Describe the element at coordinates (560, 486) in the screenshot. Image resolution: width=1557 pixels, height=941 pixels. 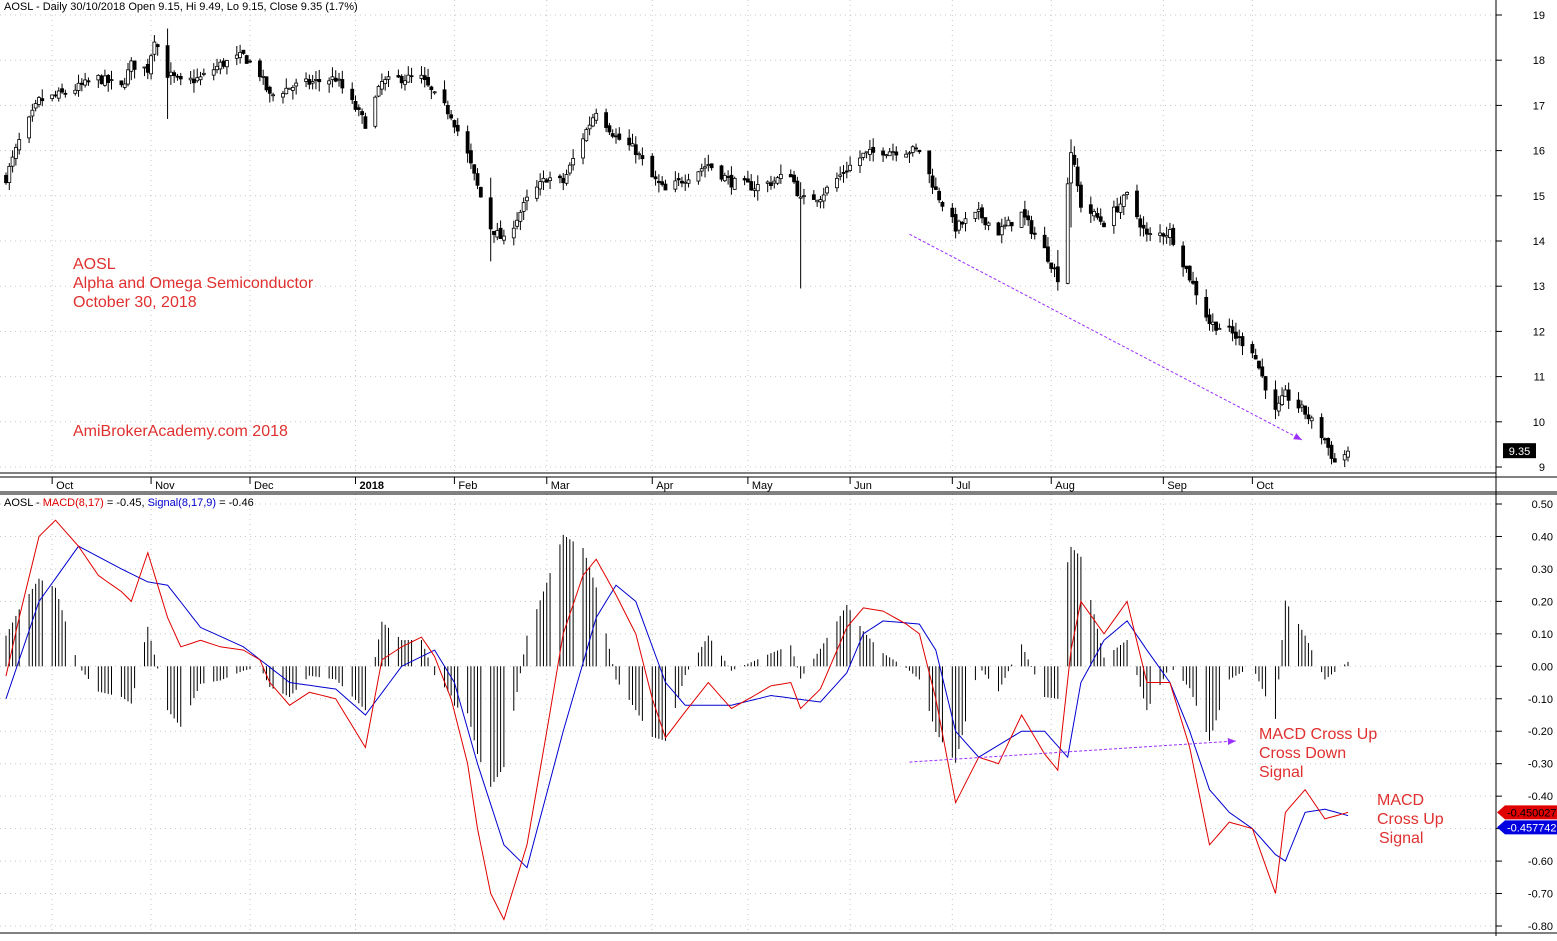
I see `month-label: Mar` at that location.